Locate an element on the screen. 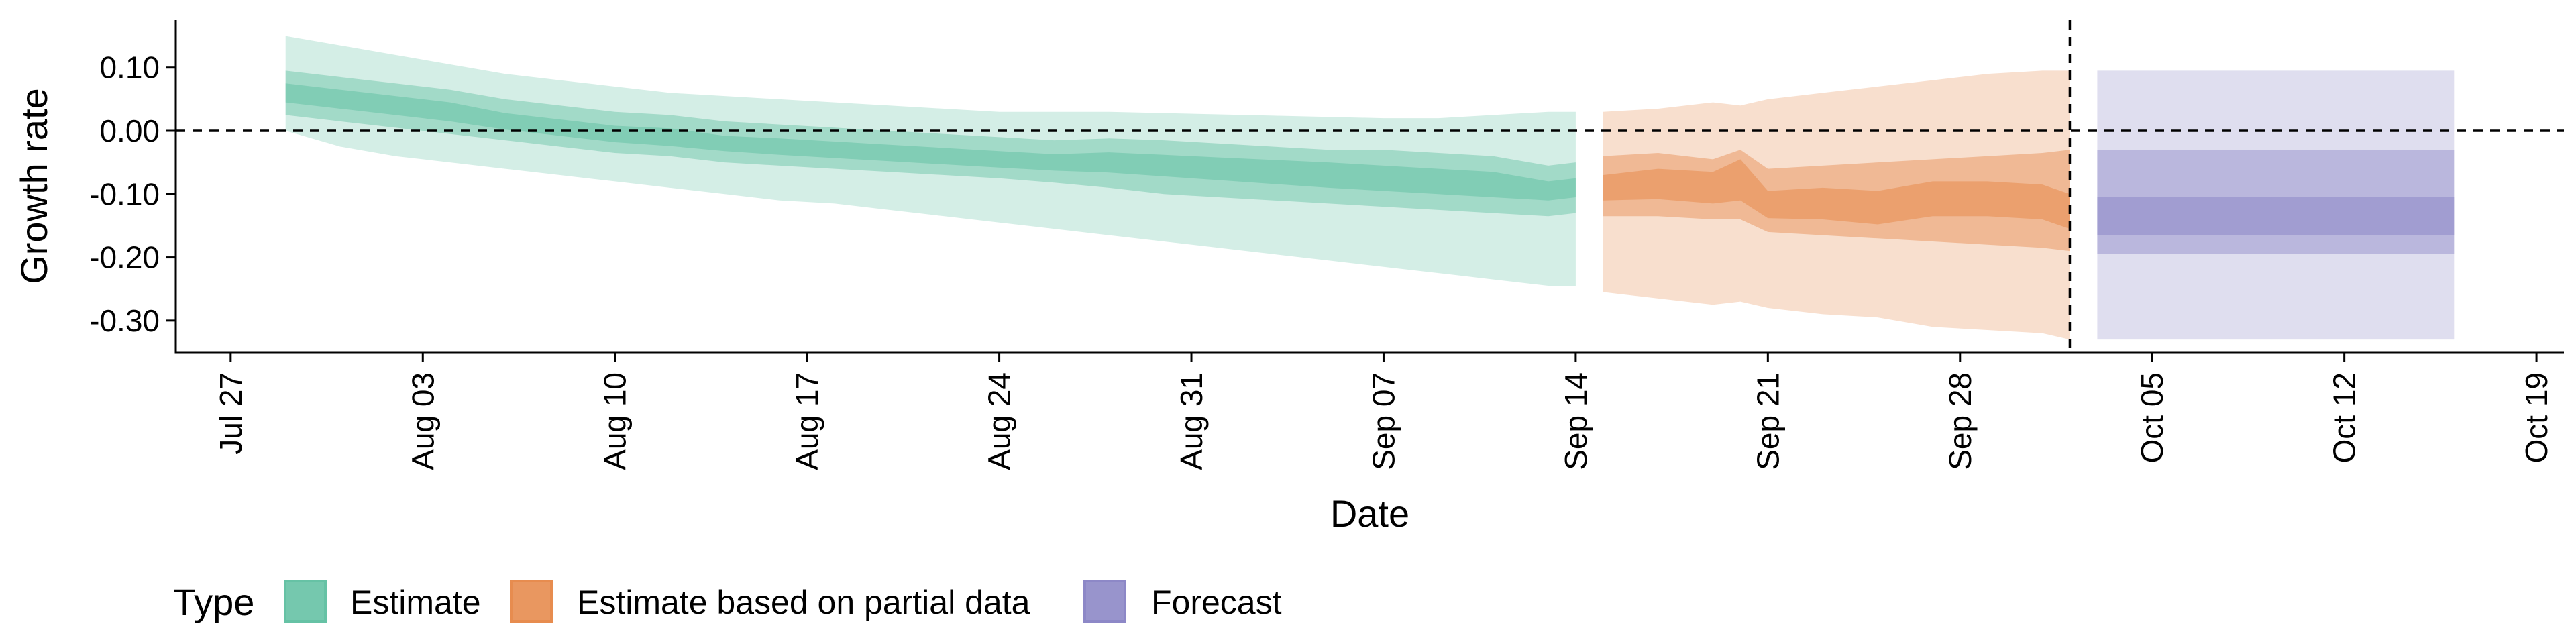 Image resolution: width=2576 pixels, height=644 pixels. legend-item: Forecast is located at coordinates (1182, 601).